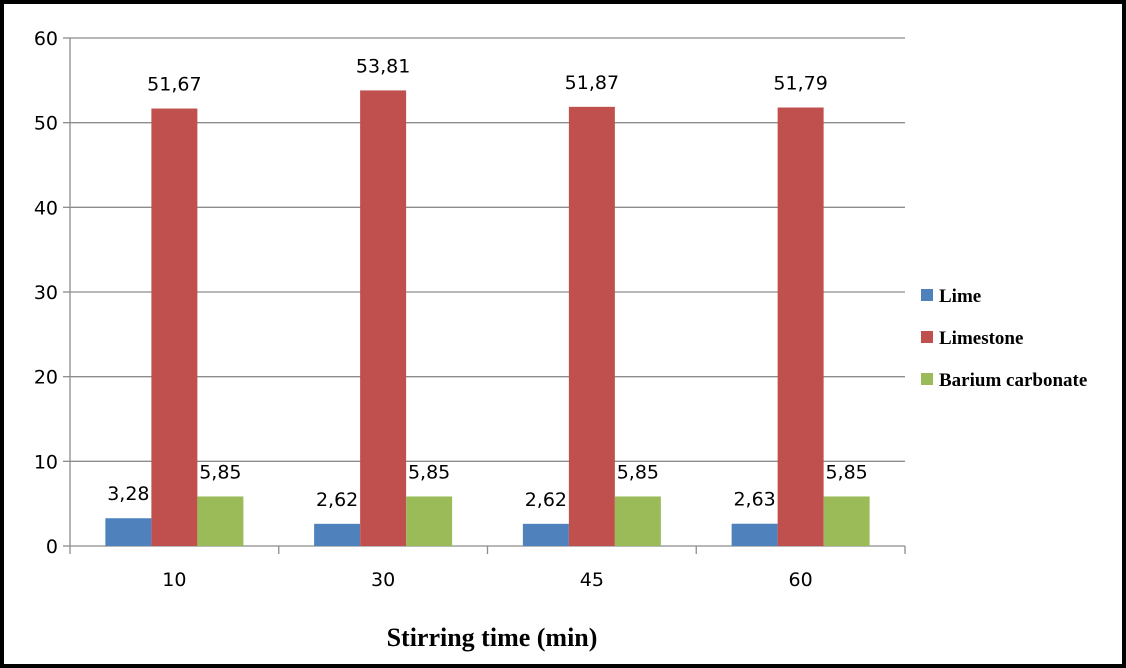 This screenshot has width=1126, height=668. What do you see at coordinates (592, 580) in the screenshot?
I see `x-tick-label: 45` at bounding box center [592, 580].